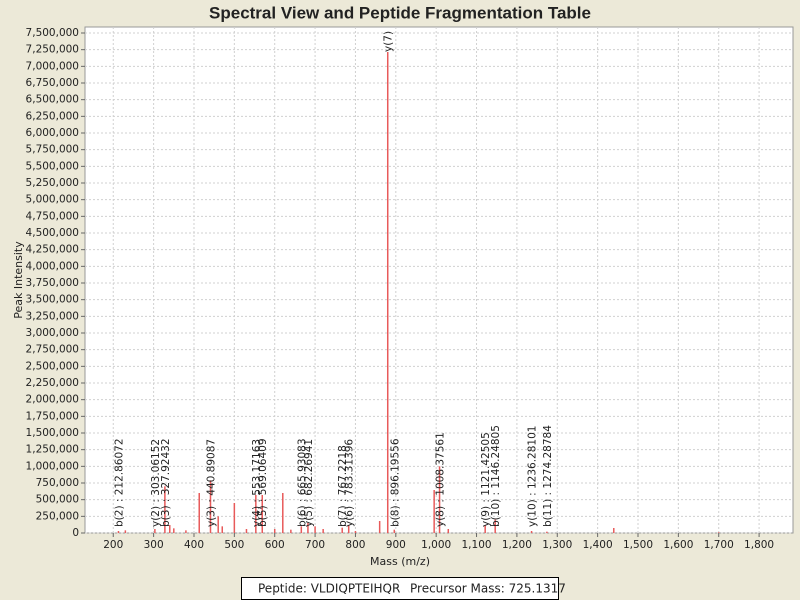 This screenshot has height=600, width=800. Describe the element at coordinates (52, 116) in the screenshot. I see `y-tick-label: 6,250,000` at that location.